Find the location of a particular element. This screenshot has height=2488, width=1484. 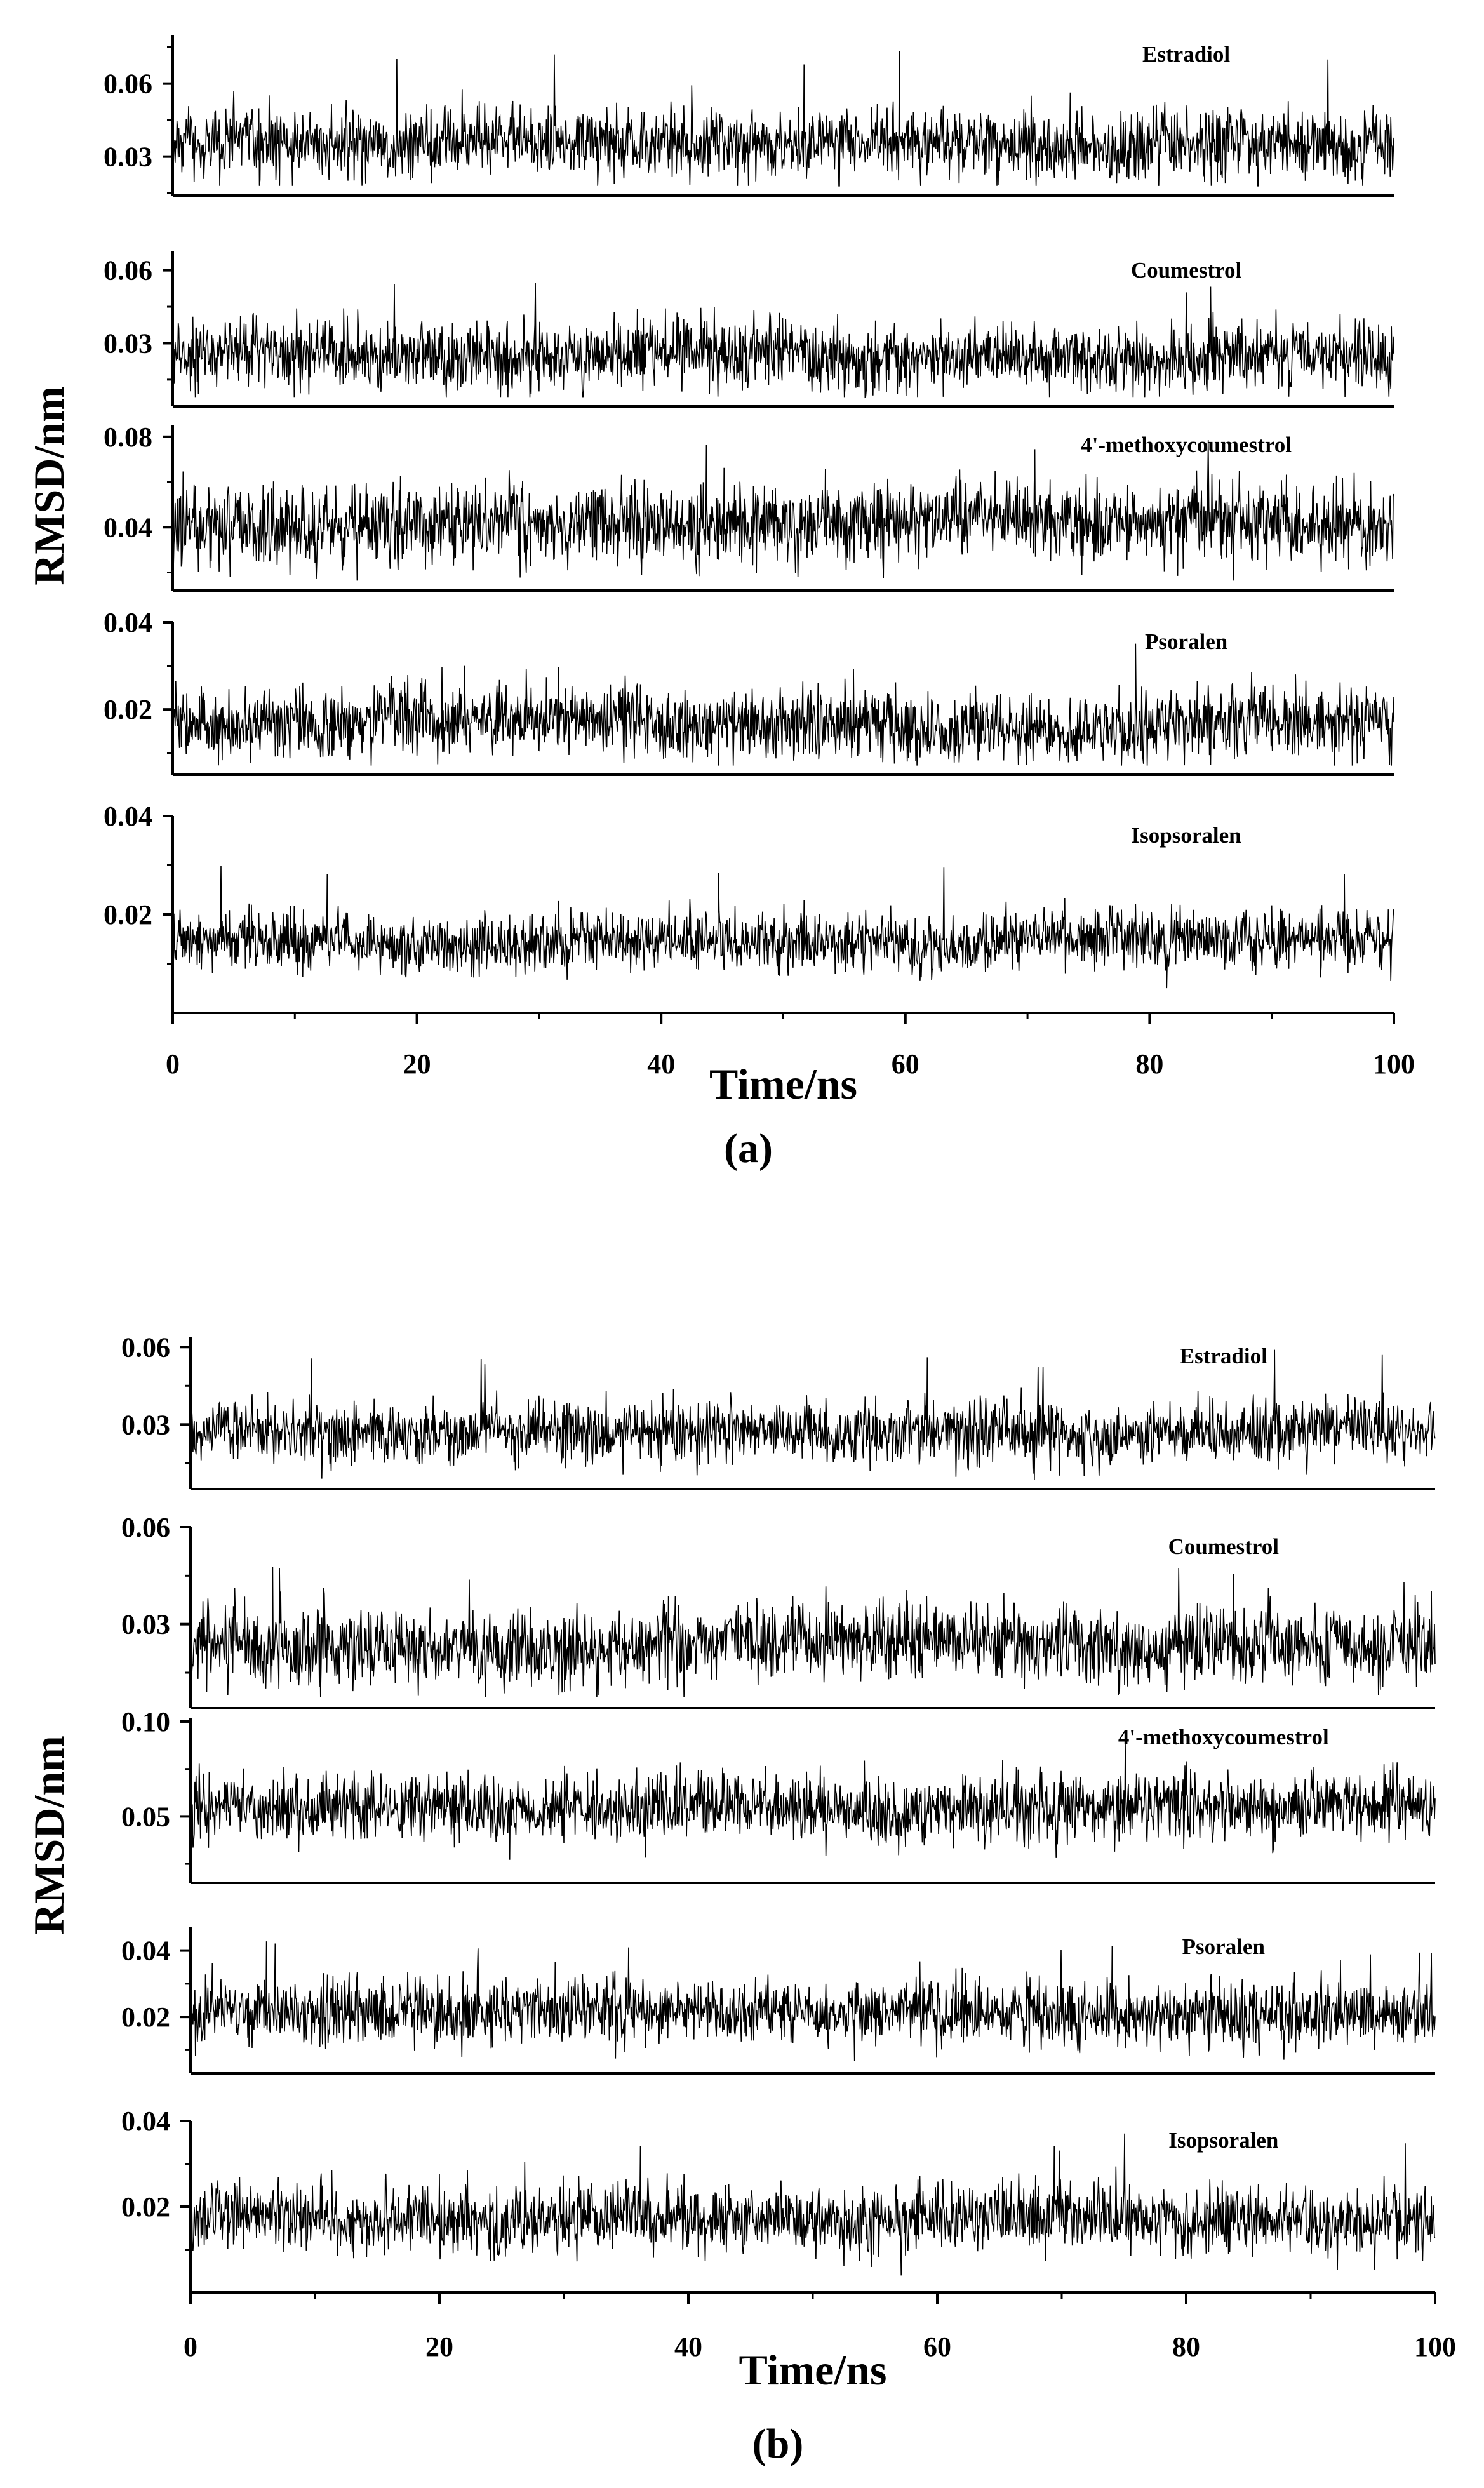

panel-label: (b) is located at coordinates (778, 2444).